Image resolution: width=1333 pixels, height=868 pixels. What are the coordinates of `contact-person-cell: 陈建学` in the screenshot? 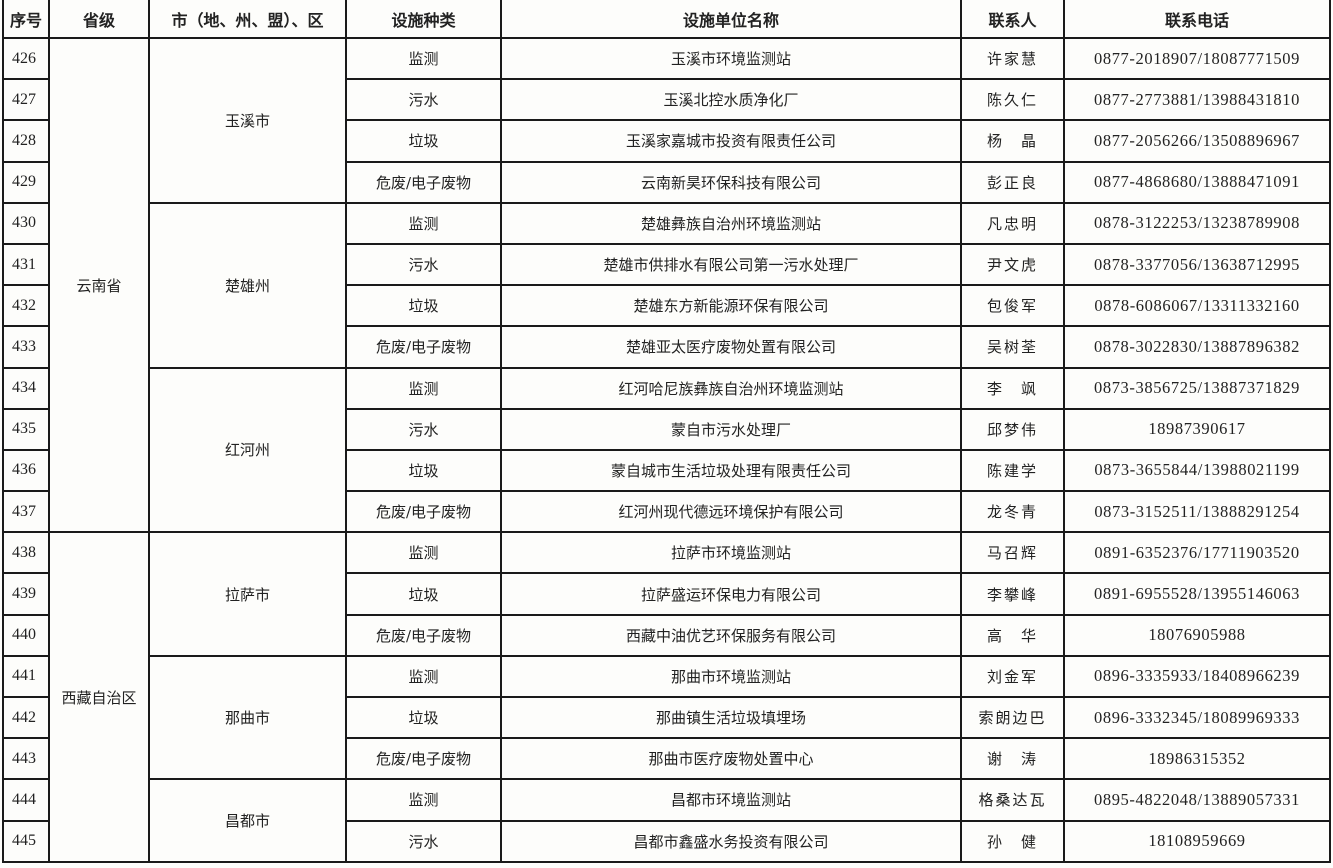 It's located at (1012, 470).